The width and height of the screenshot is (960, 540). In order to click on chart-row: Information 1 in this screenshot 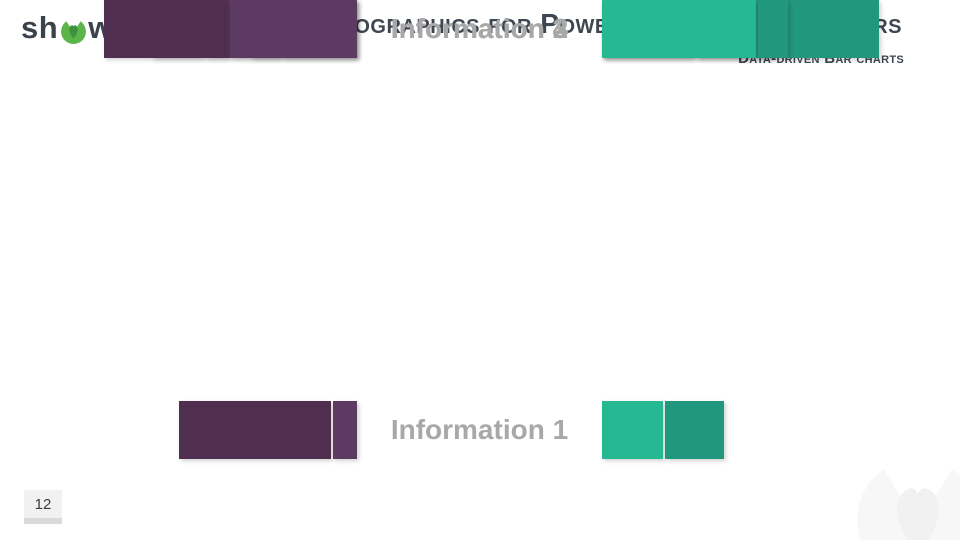, I will do `click(480, 430)`.